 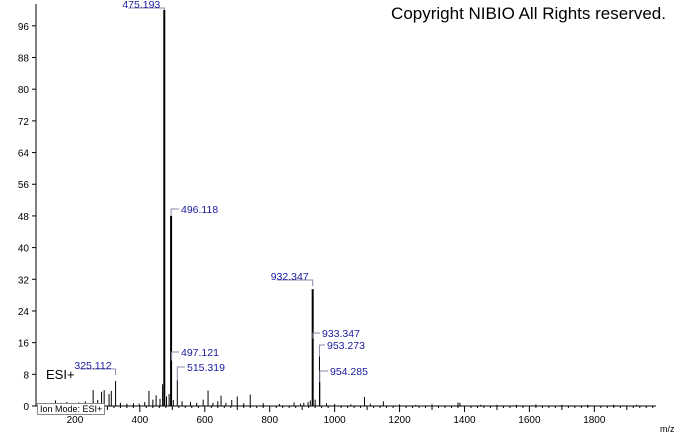 What do you see at coordinates (341, 334) in the screenshot?
I see `peak-label: 933.347` at bounding box center [341, 334].